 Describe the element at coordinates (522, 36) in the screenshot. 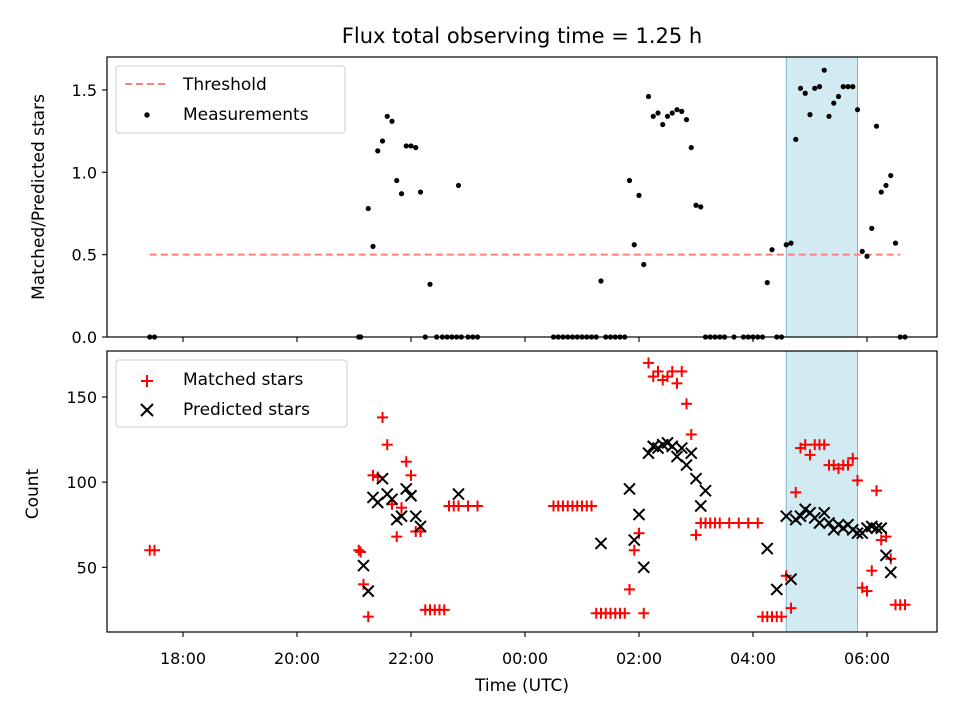

I see `chart-title: Flux total observing time = 1.25 h` at that location.